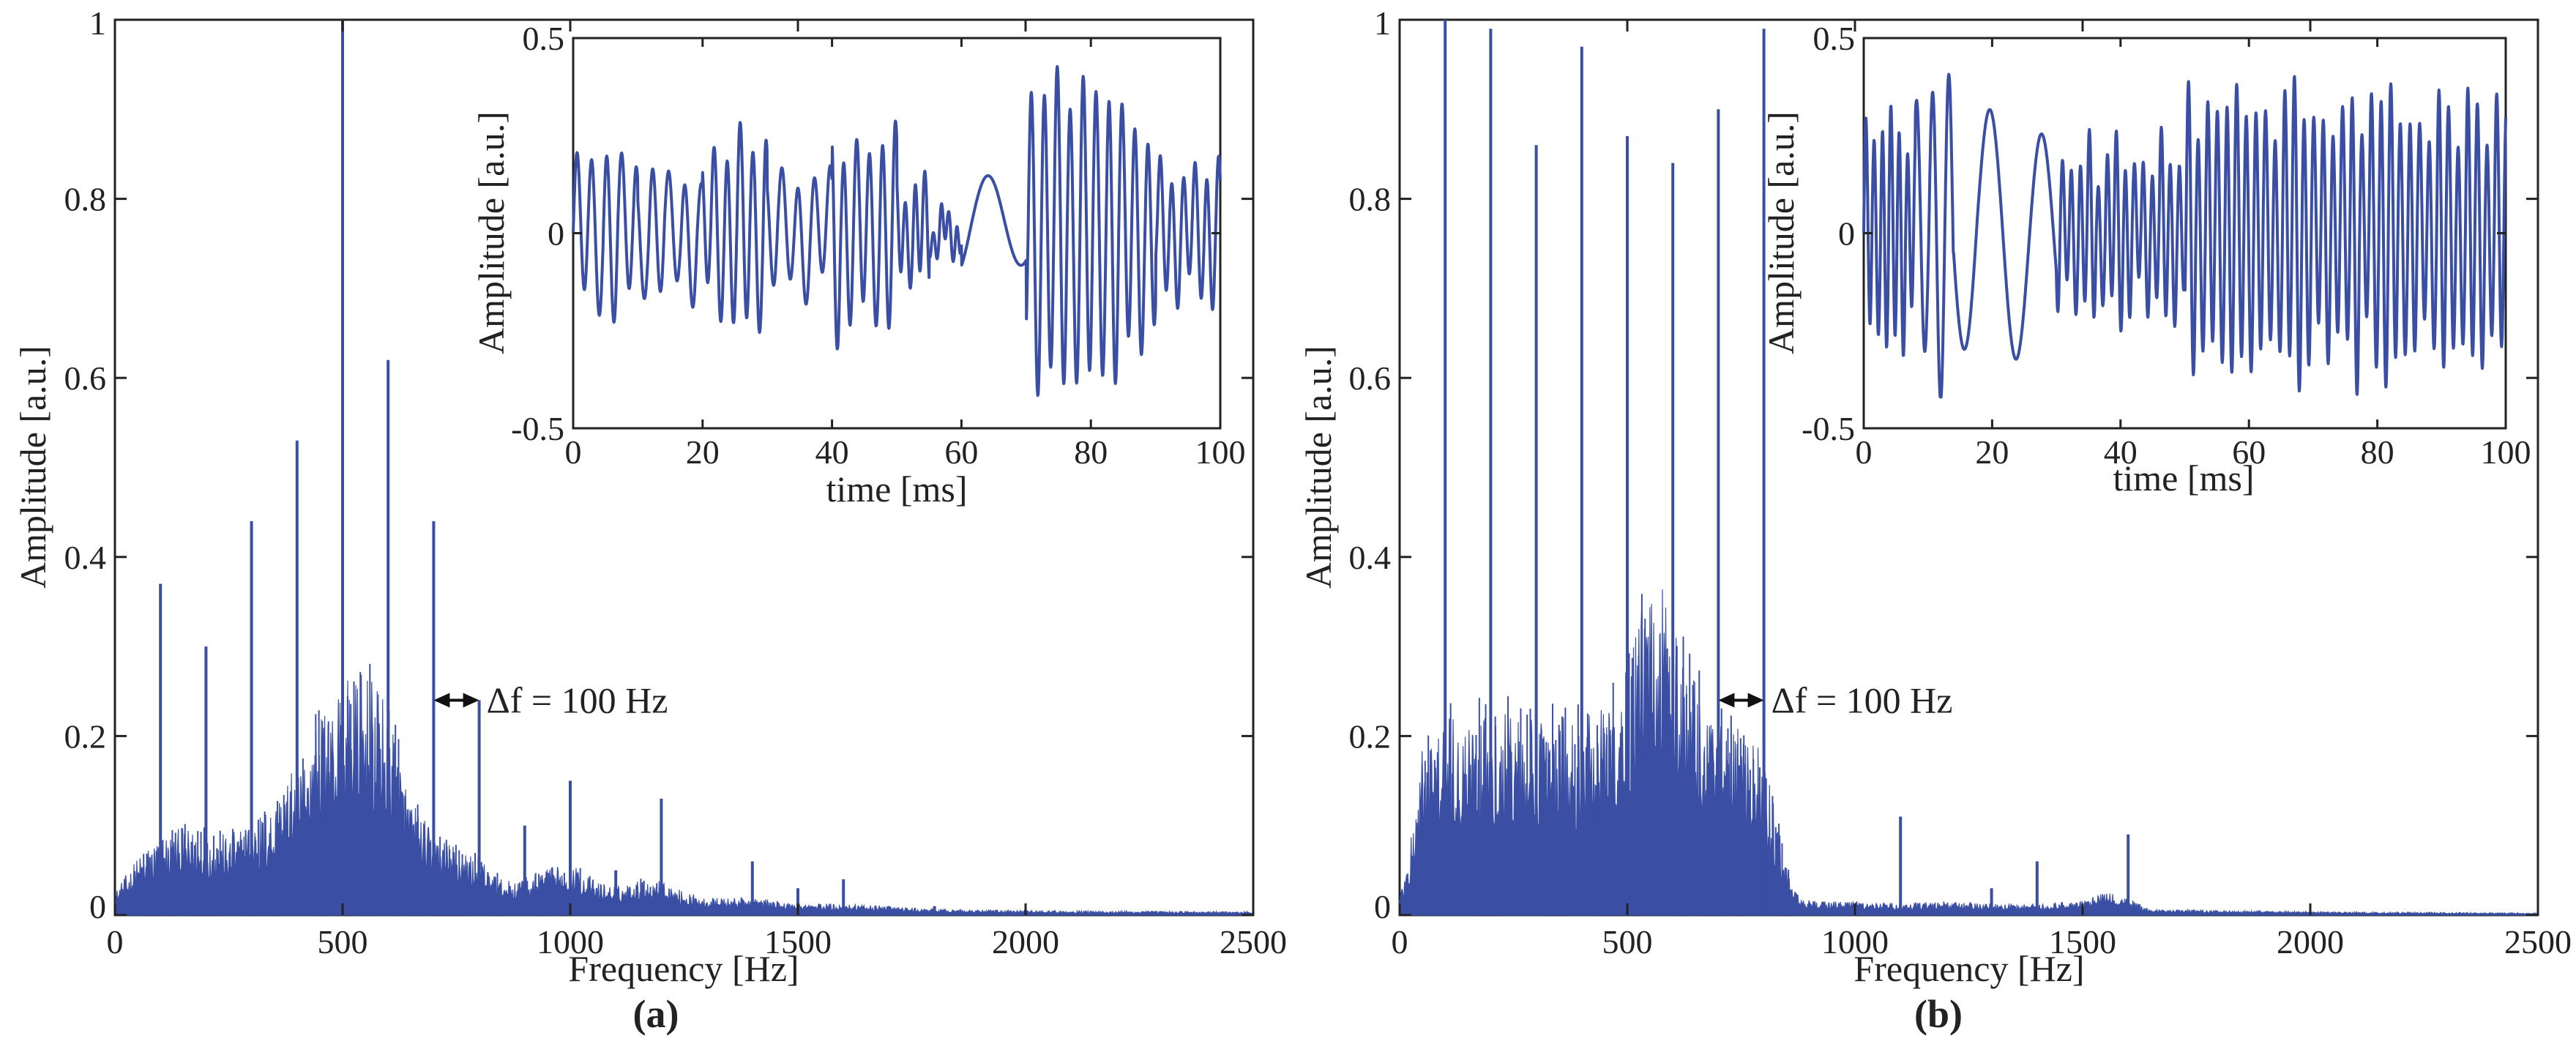  What do you see at coordinates (491, 232) in the screenshot?
I see `panel-a-inset-y-axis-title: Amplitude [a.u.]` at bounding box center [491, 232].